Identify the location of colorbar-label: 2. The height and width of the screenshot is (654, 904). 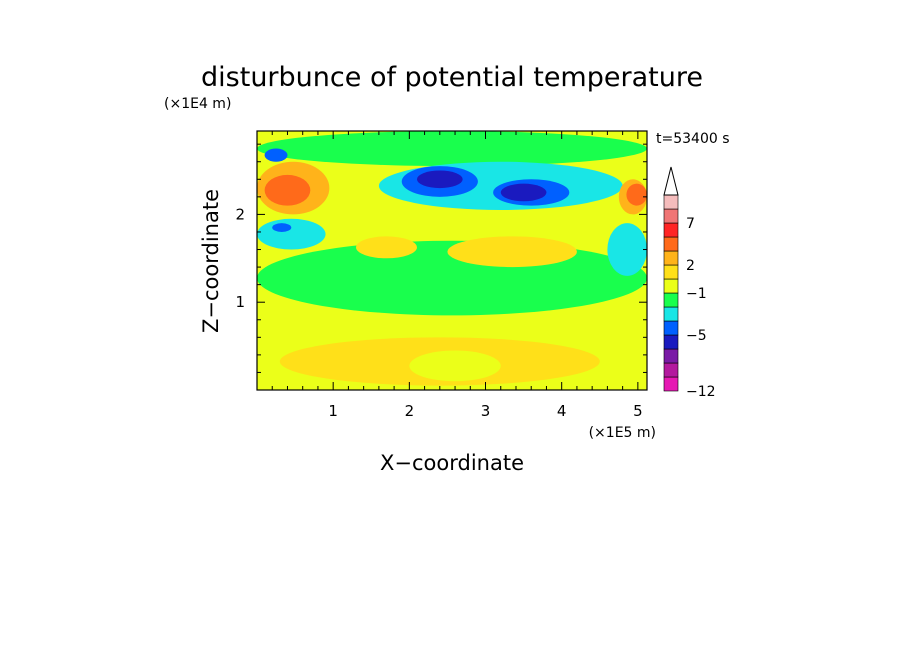
(690, 266).